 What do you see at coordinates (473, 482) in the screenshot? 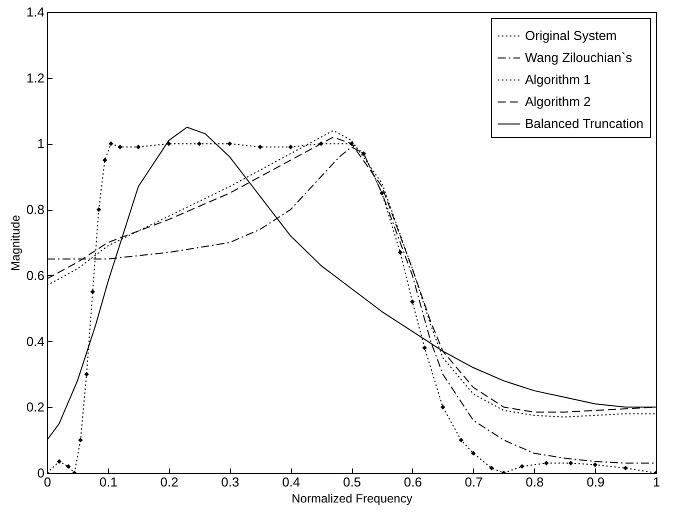
I see `x-tick-label: 0.7` at bounding box center [473, 482].